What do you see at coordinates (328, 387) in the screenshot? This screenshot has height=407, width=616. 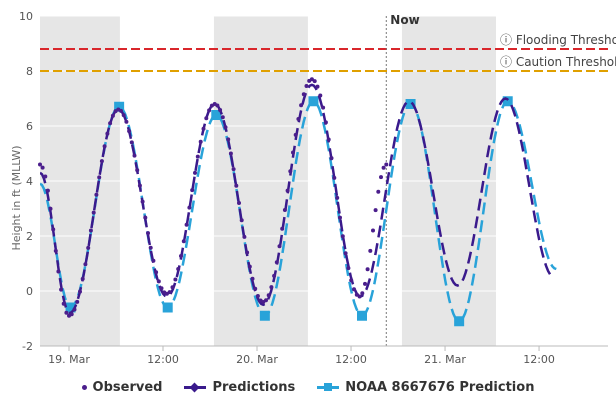 I see `noaa-prediction-line-icon` at bounding box center [328, 387].